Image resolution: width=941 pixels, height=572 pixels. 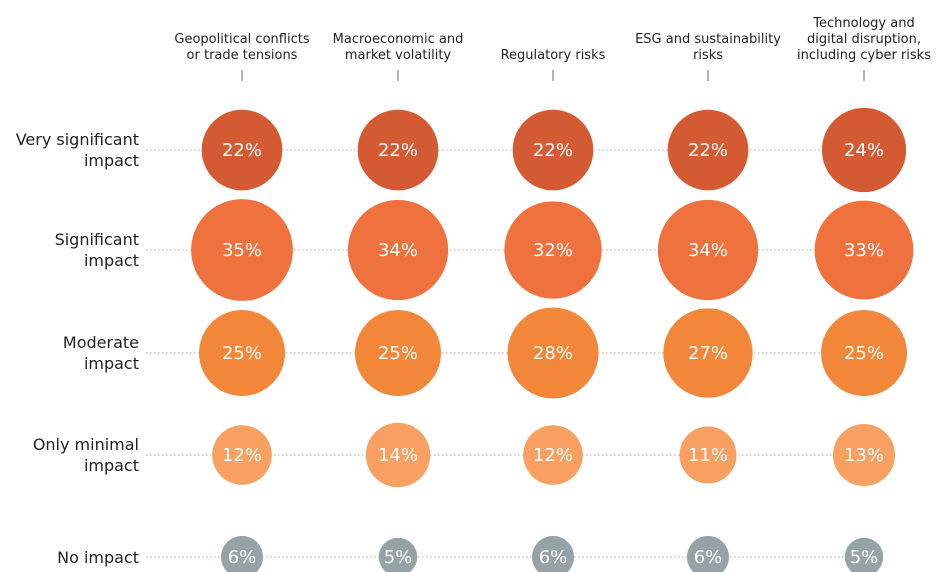 I want to click on row-label: No impact, so click(x=98, y=557).